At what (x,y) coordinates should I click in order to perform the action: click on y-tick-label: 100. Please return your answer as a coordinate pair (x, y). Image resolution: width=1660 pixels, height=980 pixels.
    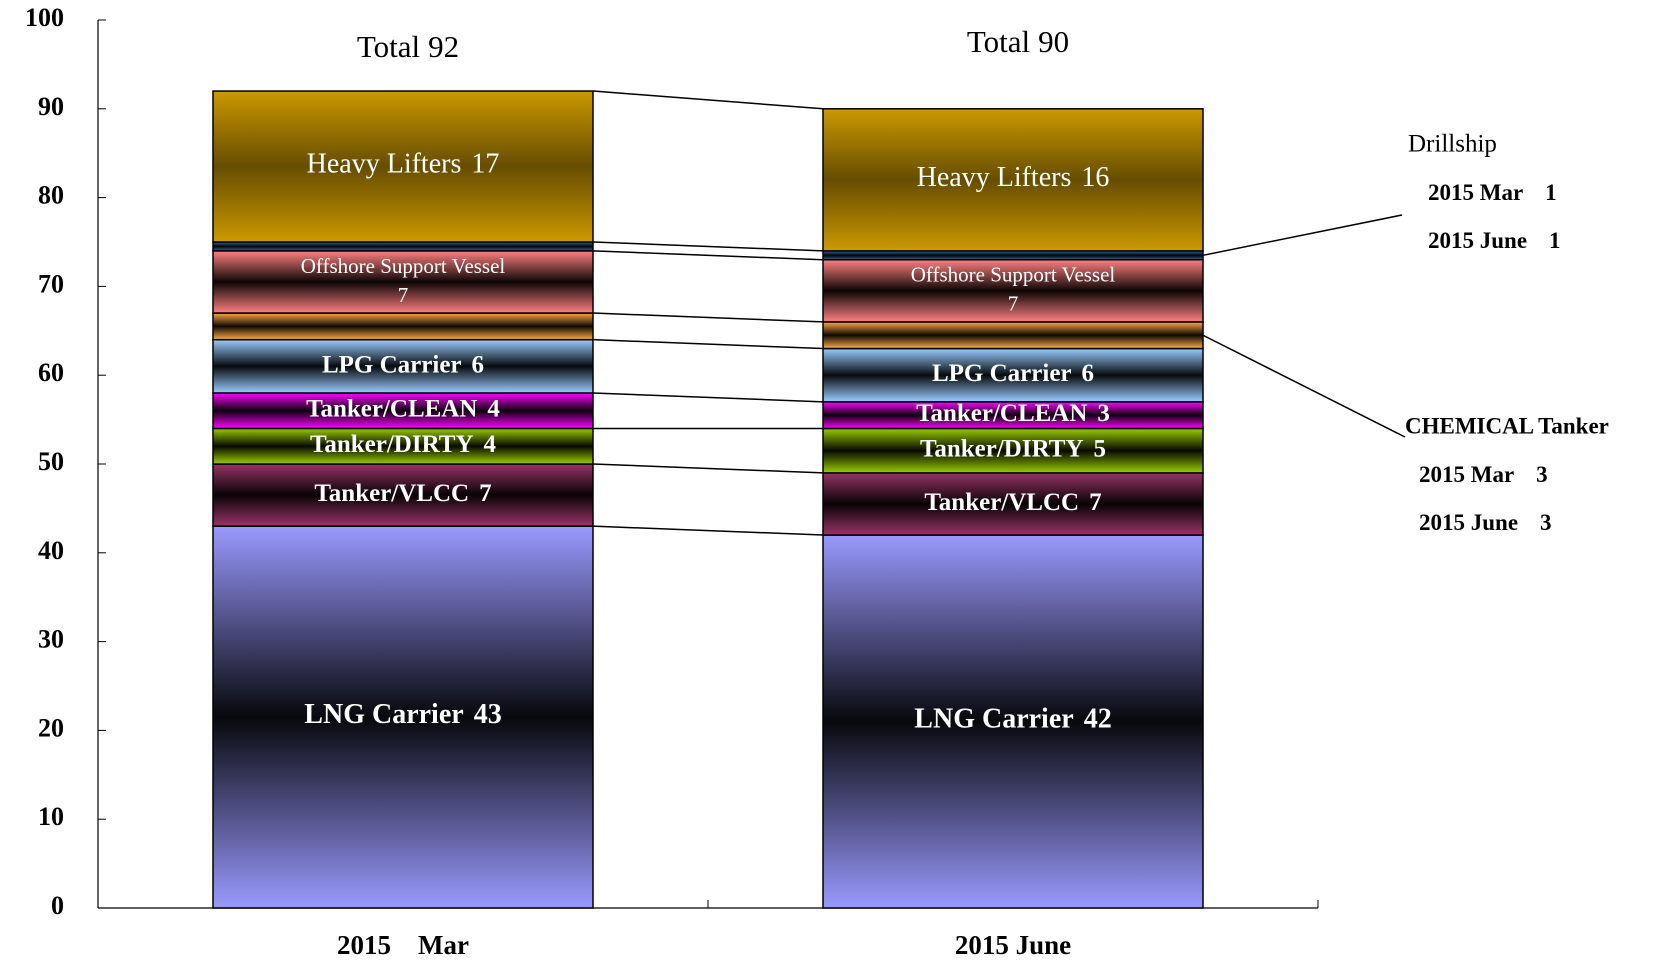
    Looking at the image, I should click on (44, 17).